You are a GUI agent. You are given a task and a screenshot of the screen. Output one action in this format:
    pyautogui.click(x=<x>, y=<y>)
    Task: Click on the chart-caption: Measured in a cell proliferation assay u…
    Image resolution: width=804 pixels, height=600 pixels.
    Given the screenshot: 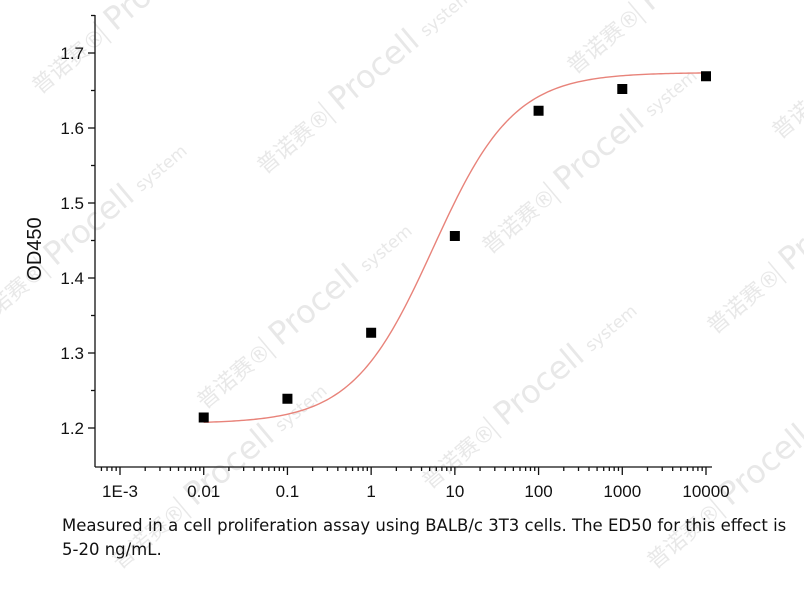 What is the action you would take?
    pyautogui.click(x=424, y=537)
    